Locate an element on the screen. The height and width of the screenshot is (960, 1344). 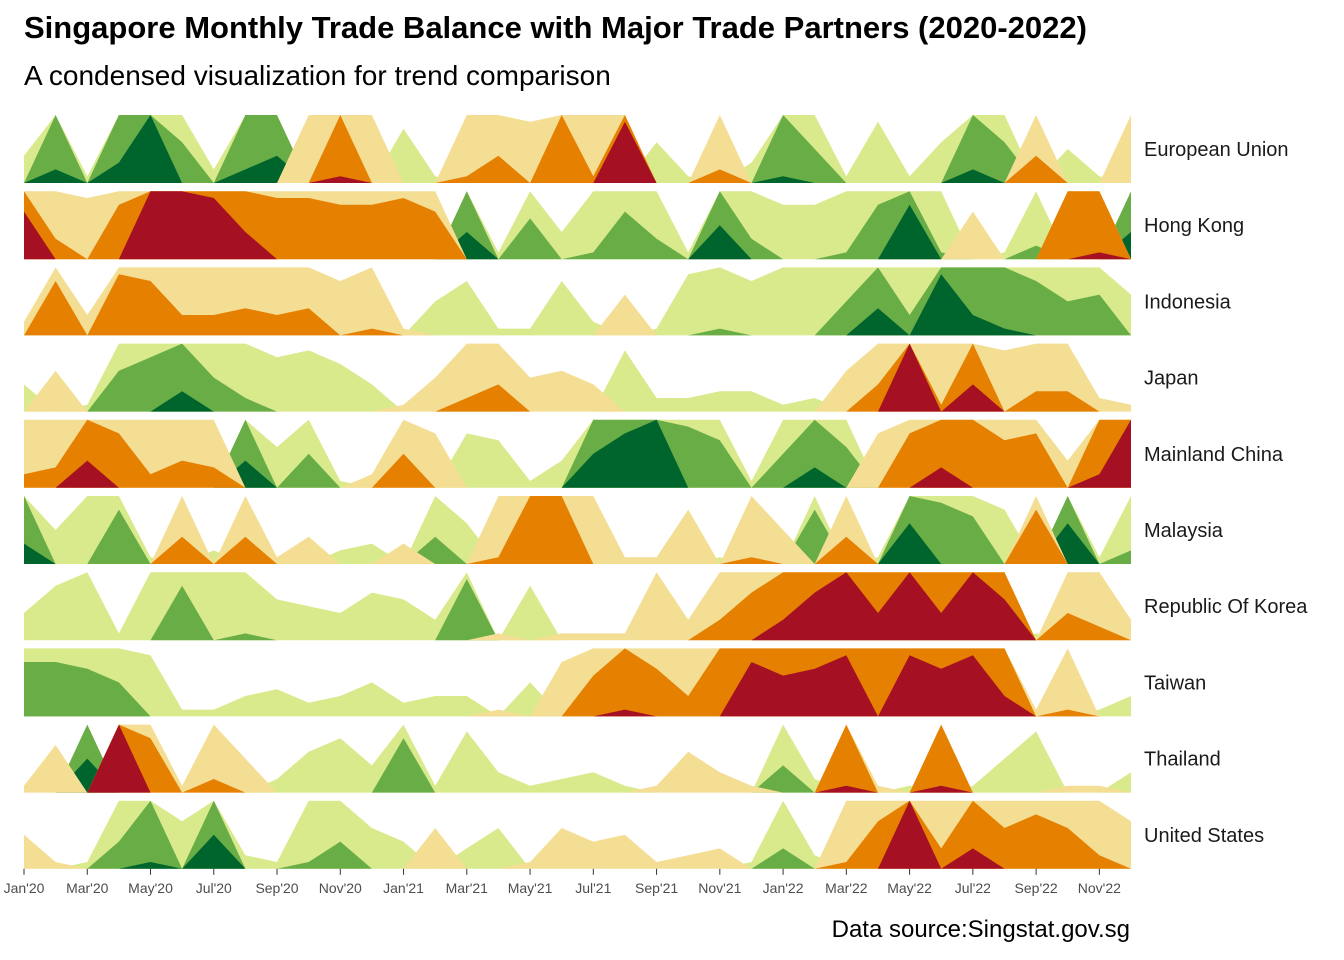
x-tick-label-jan-21: Jan'21 is located at coordinates (403, 888).